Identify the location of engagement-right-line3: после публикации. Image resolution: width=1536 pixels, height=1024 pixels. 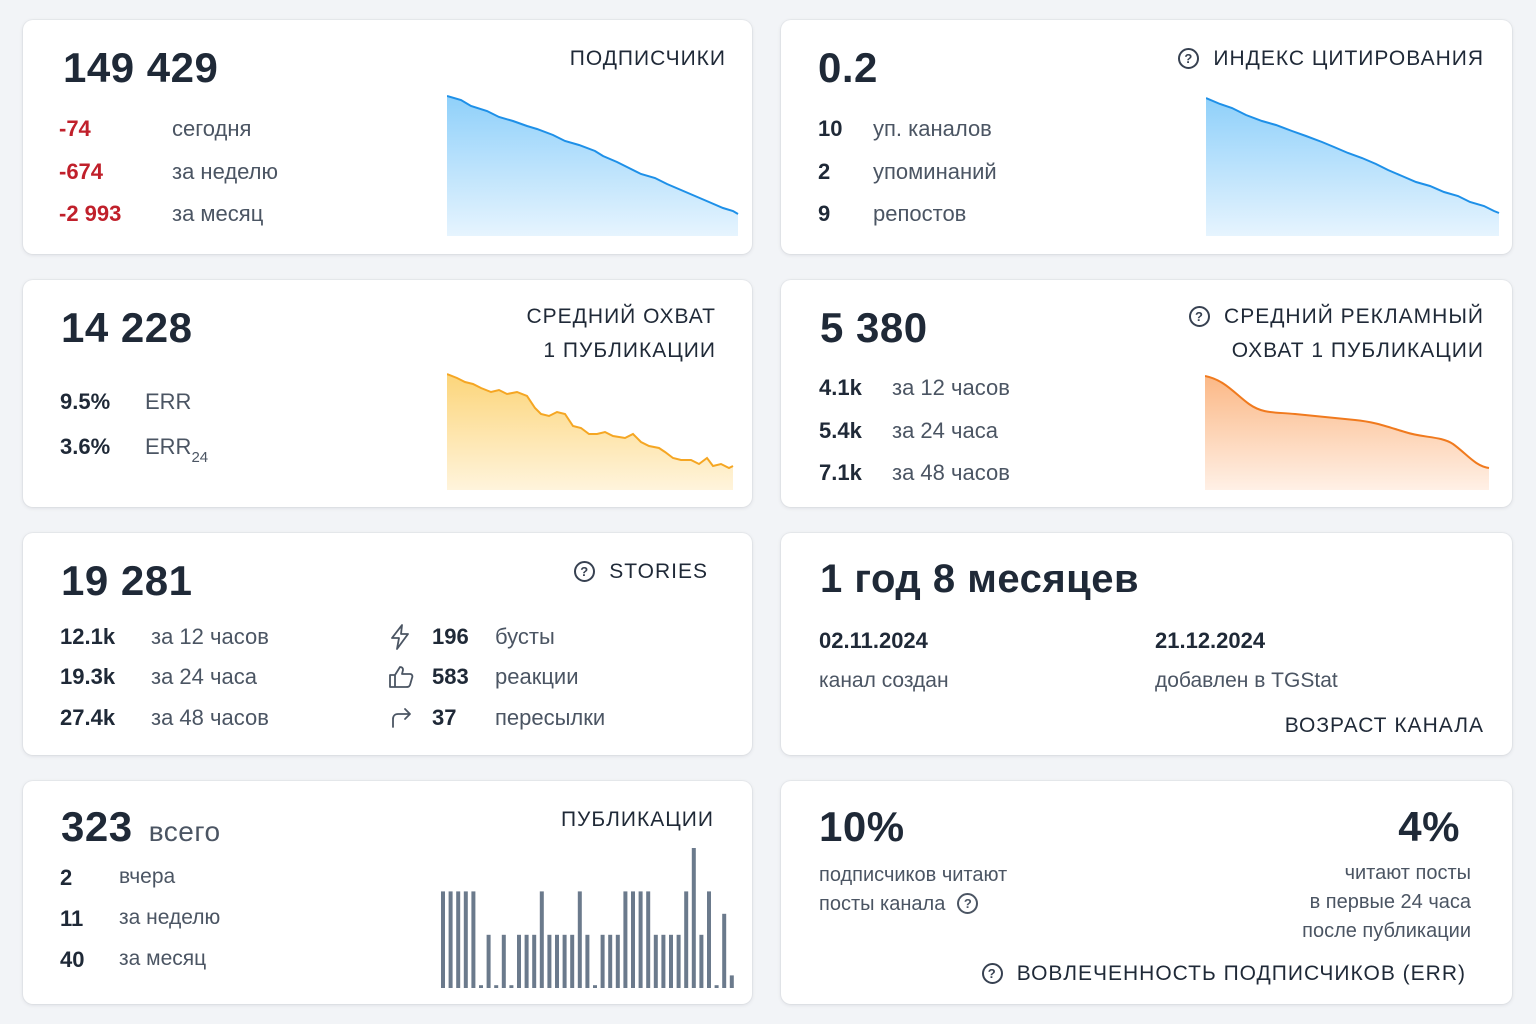
(1386, 931).